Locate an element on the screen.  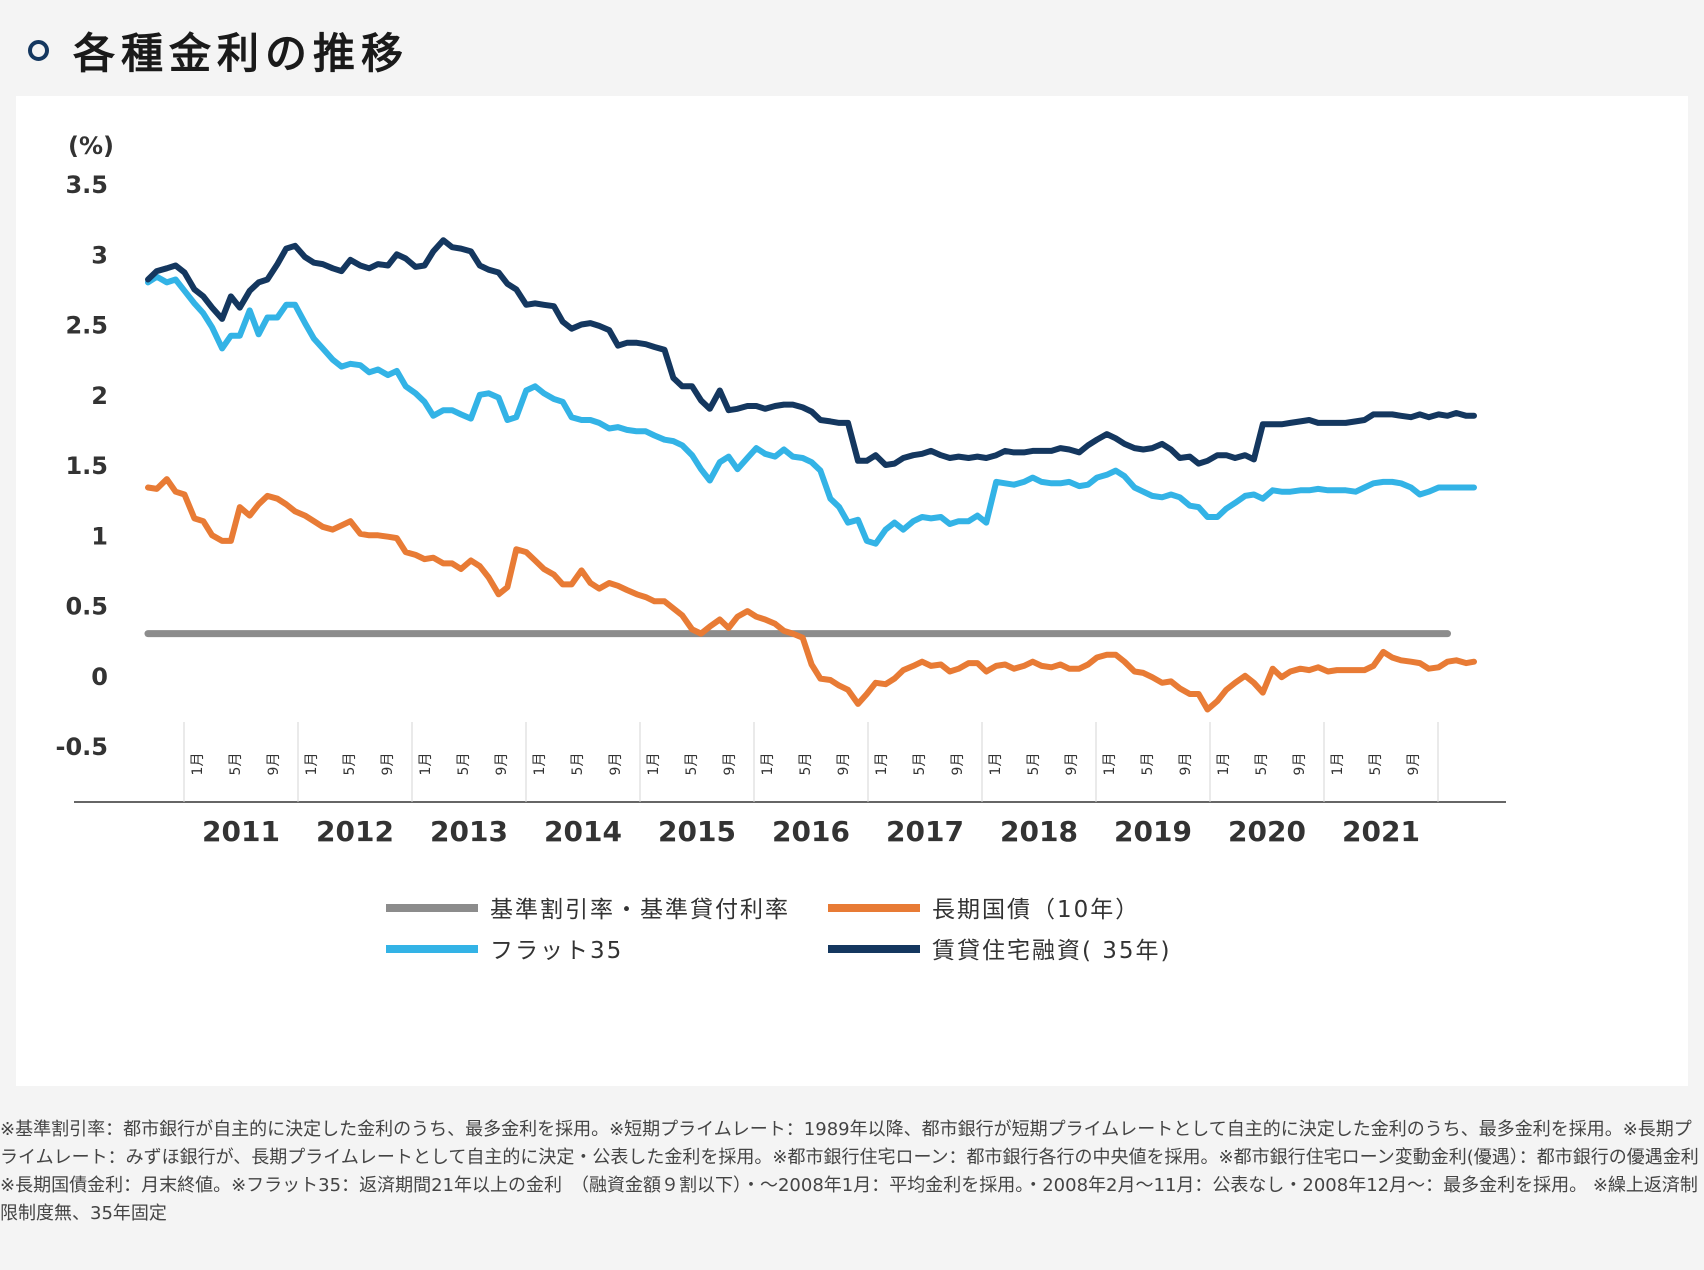
year-tick-label: 2020 is located at coordinates (1267, 831).